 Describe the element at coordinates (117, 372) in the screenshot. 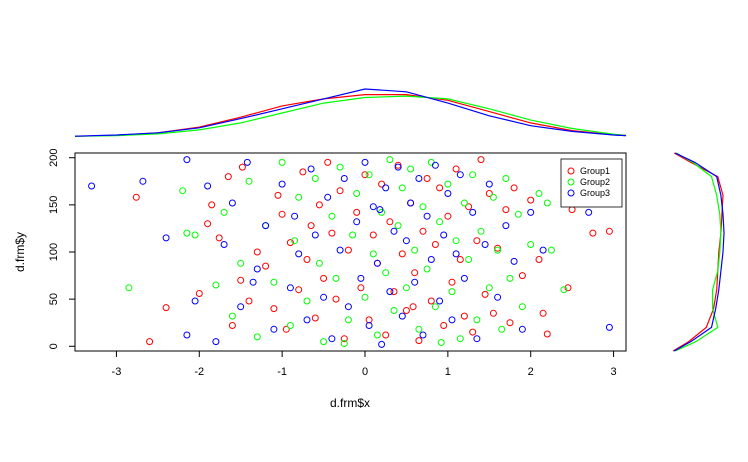

I see `x-tick-label-0: -3` at that location.